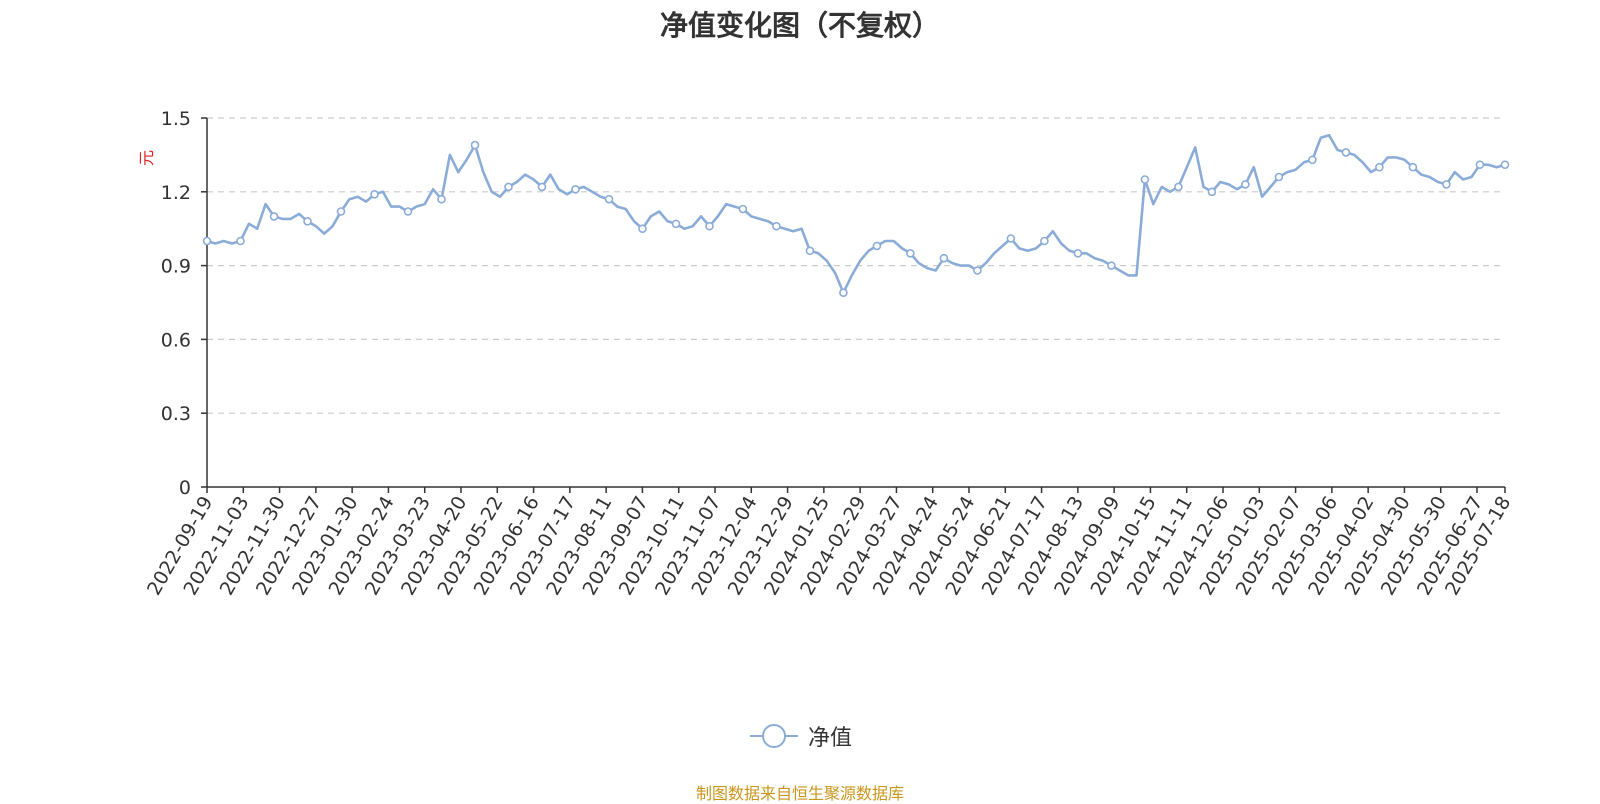 Image resolution: width=1600 pixels, height=804 pixels. I want to click on y-tick-labels: 0 0.3 0.6 0.9 1.2 1.5, so click(176, 303).